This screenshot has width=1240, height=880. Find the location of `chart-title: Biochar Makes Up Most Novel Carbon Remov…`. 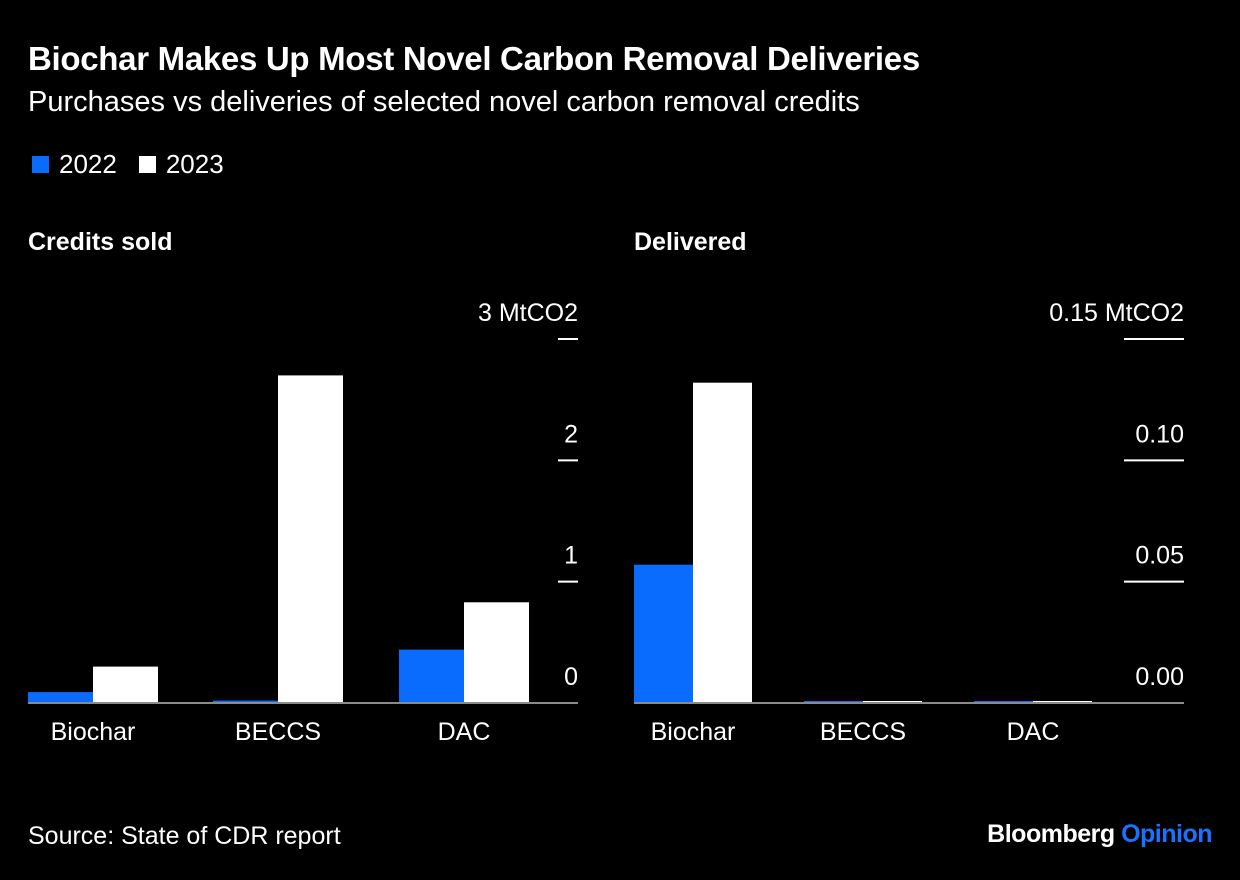

chart-title: Biochar Makes Up Most Novel Carbon Remov… is located at coordinates (474, 58).